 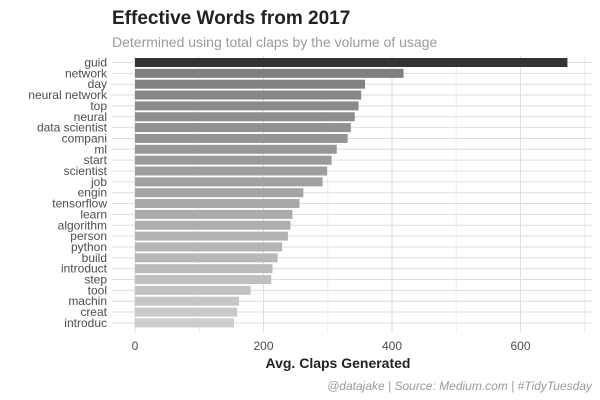 I want to click on category-label: engin, so click(x=92, y=193).